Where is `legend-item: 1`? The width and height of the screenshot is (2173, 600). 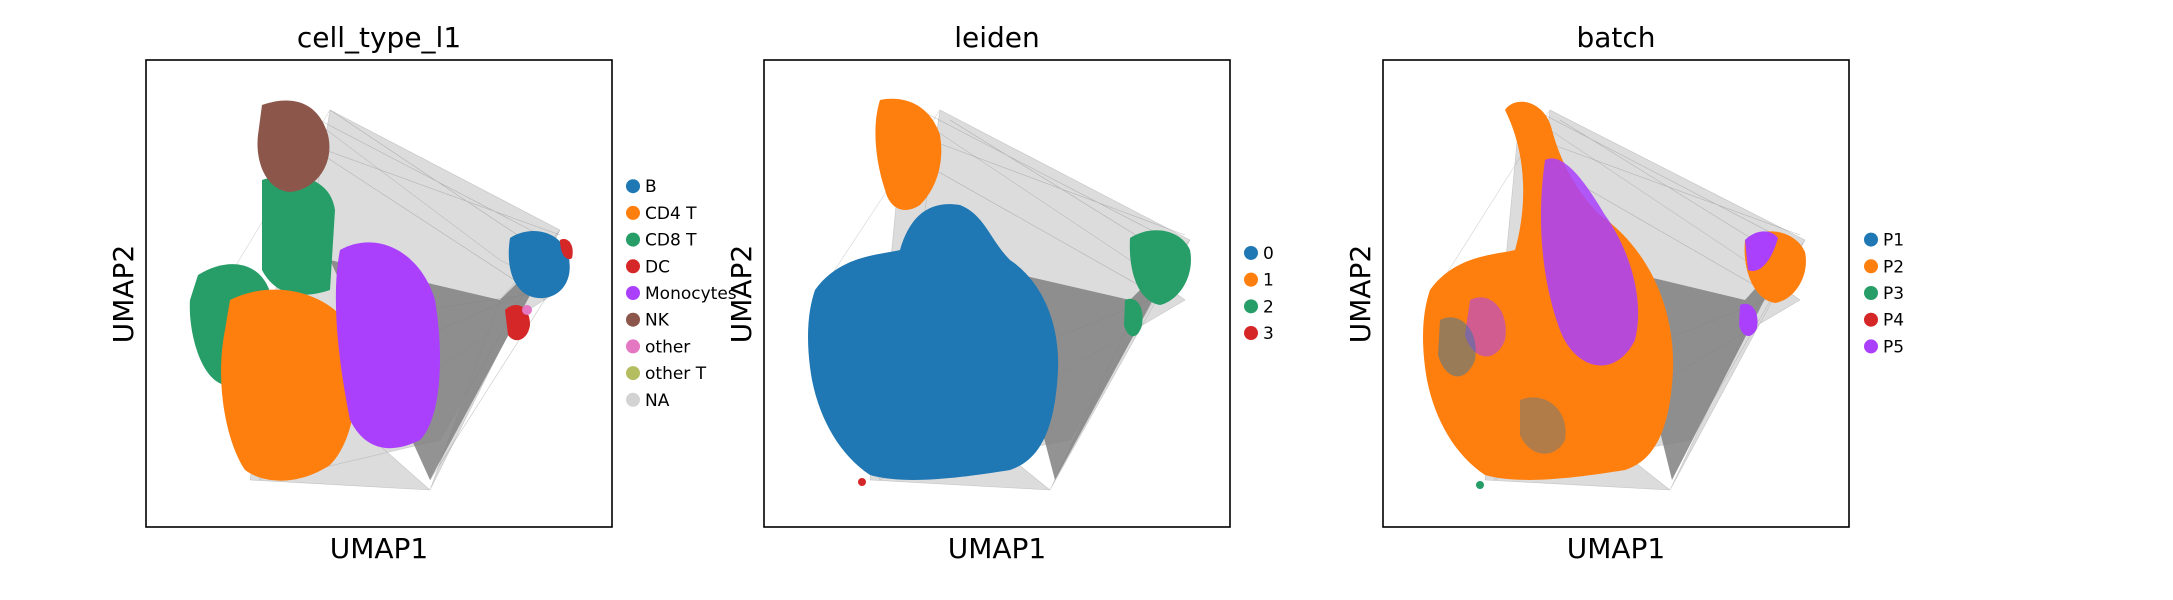
legend-item: 1 is located at coordinates (1259, 281).